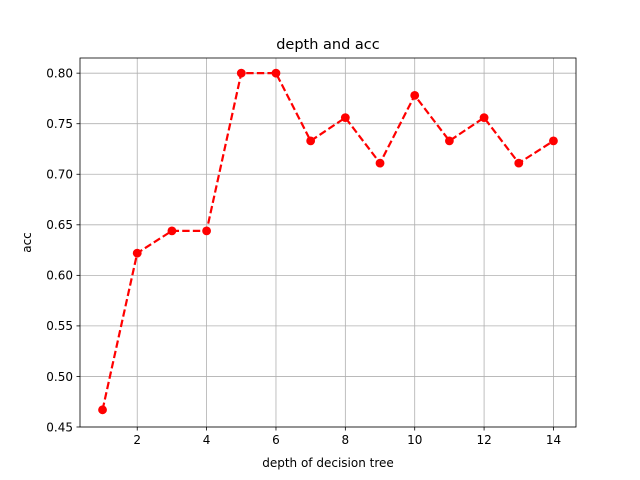  Describe the element at coordinates (59, 73) in the screenshot. I see `y-tick-label: 0.80` at that location.